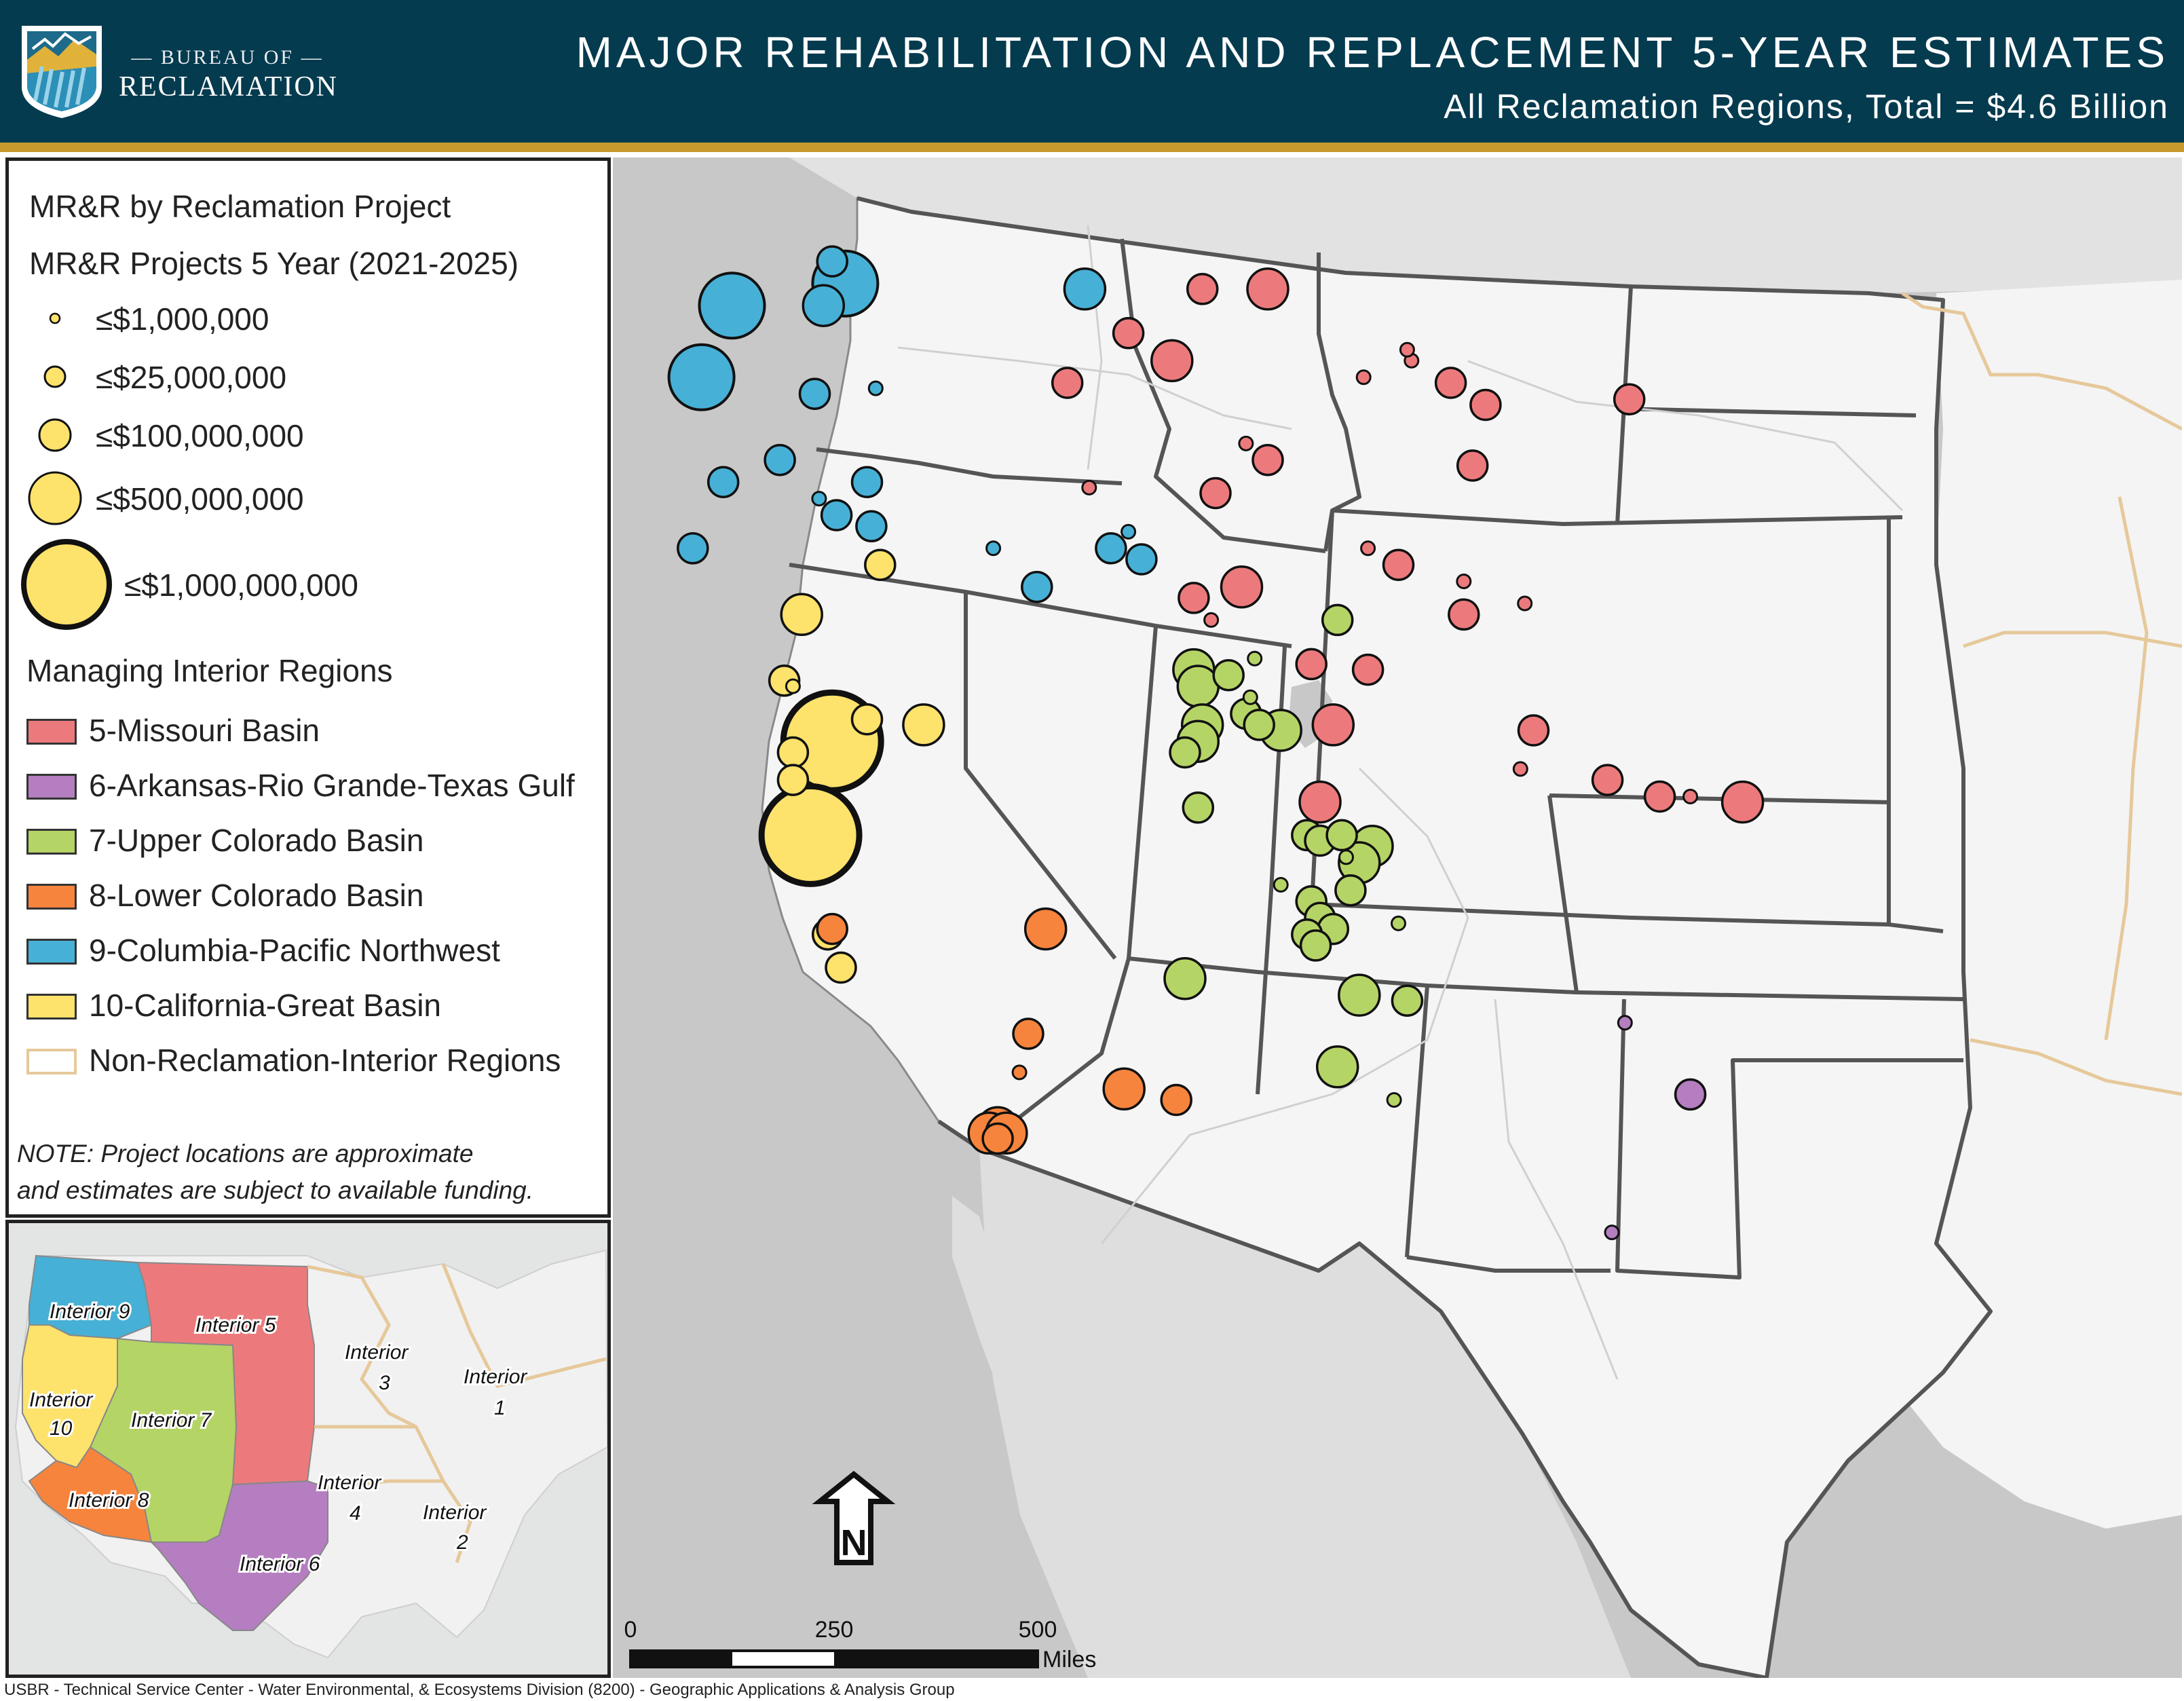 This screenshot has width=2184, height=1701. What do you see at coordinates (256, 895) in the screenshot?
I see `region-label-8: 8-Lower Colorado Basin` at bounding box center [256, 895].